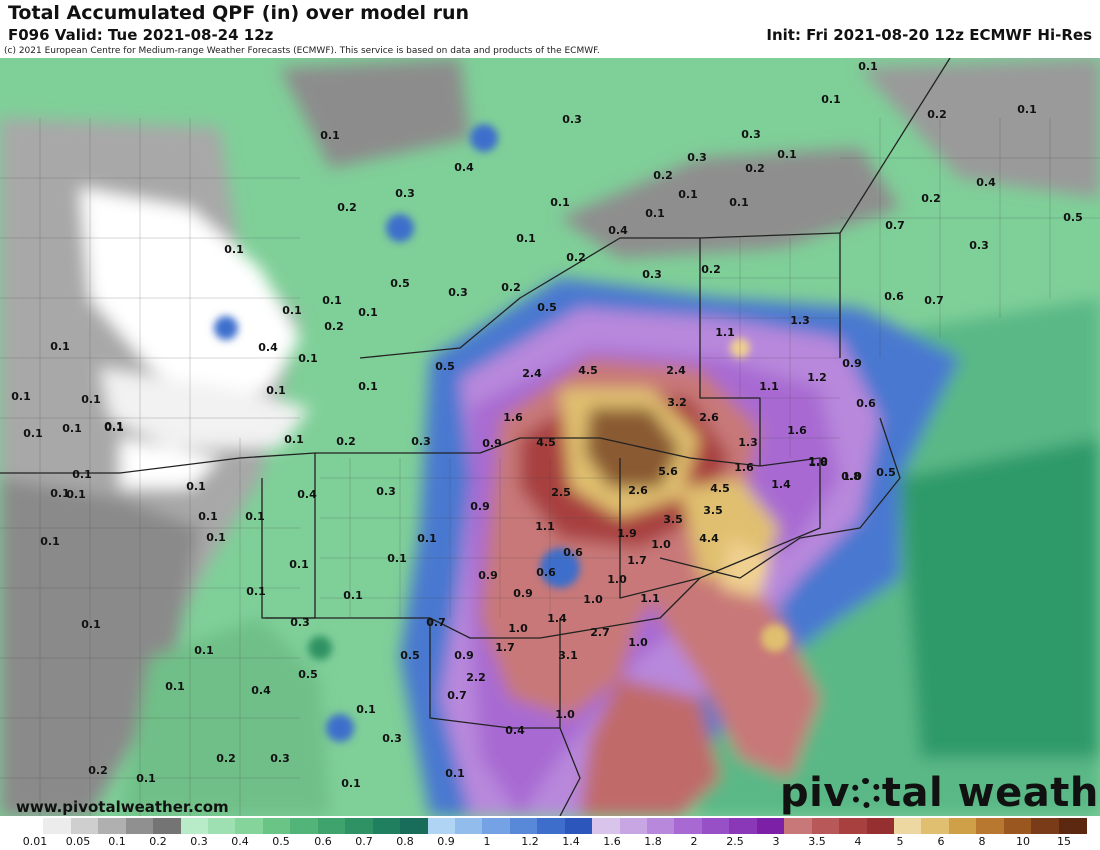 This screenshot has height=850, width=1100. Describe the element at coordinates (1064, 841) in the screenshot. I see `colorbar-tick-label: 15` at that location.